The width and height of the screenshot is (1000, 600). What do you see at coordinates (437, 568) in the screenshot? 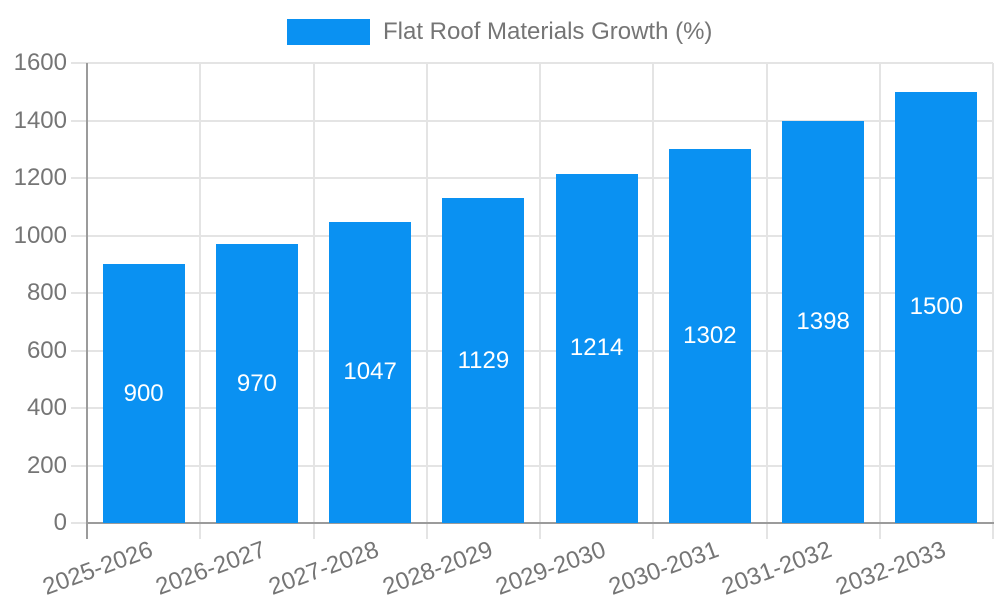
I see `x-axis-label: 2028-2029` at bounding box center [437, 568].